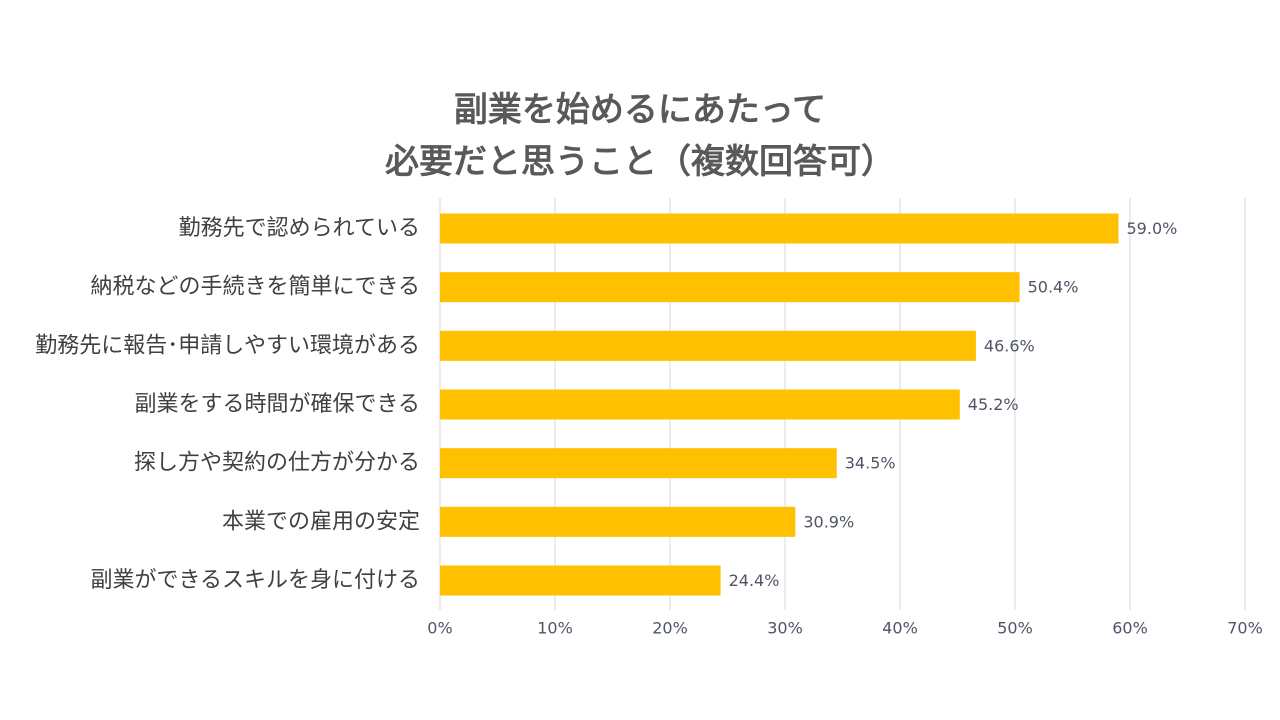 The height and width of the screenshot is (720, 1280). I want to click on category-label: 探し方や契約の仕方が分かる, so click(277, 463).